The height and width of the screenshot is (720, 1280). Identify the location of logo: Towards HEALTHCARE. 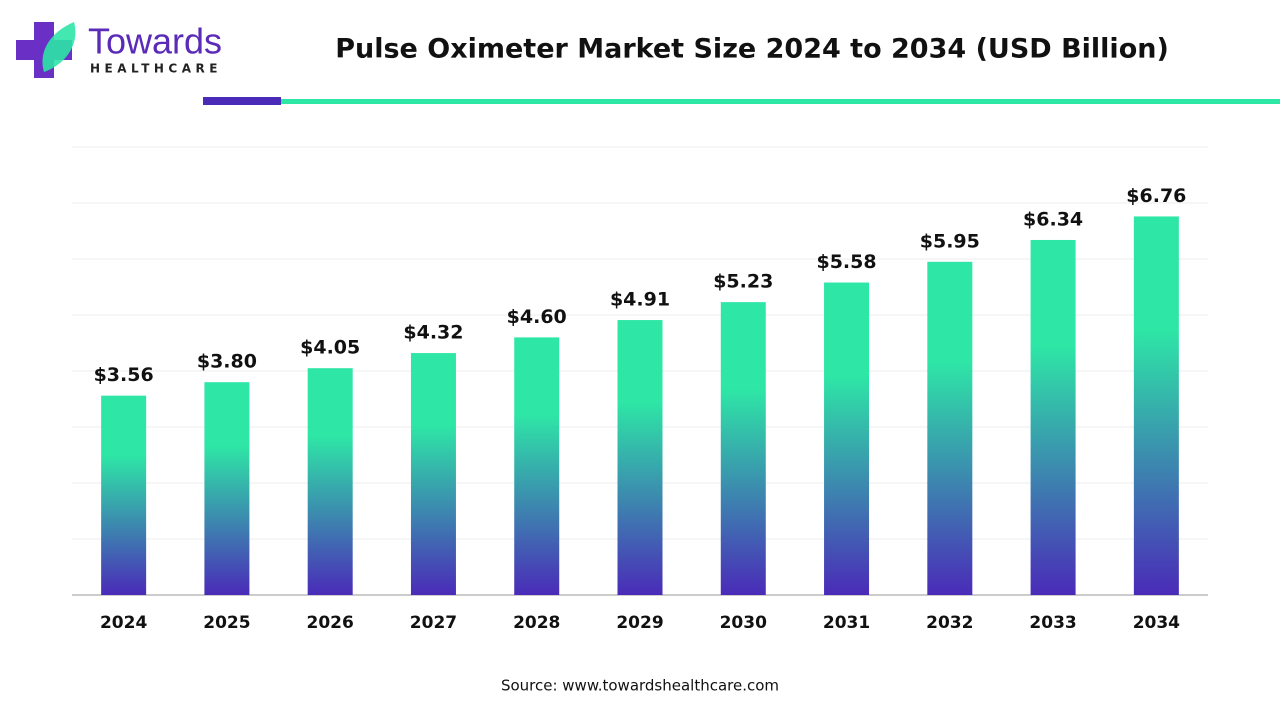
(119, 49).